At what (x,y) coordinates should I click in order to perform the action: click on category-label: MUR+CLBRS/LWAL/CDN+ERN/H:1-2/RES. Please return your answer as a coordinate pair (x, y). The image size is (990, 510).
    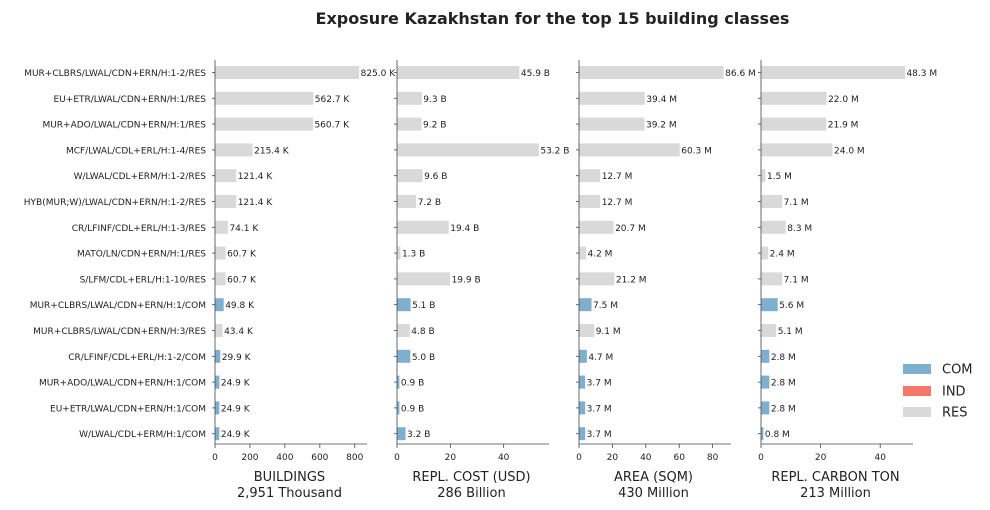
    Looking at the image, I should click on (115, 74).